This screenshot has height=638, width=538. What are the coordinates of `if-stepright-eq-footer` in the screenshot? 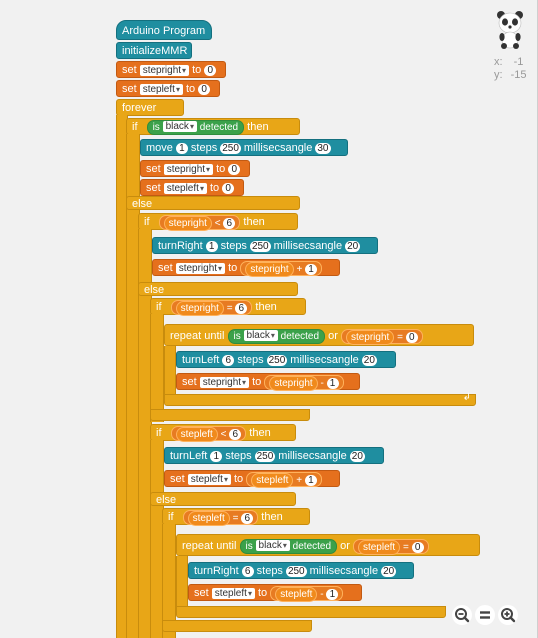 It's located at (230, 415).